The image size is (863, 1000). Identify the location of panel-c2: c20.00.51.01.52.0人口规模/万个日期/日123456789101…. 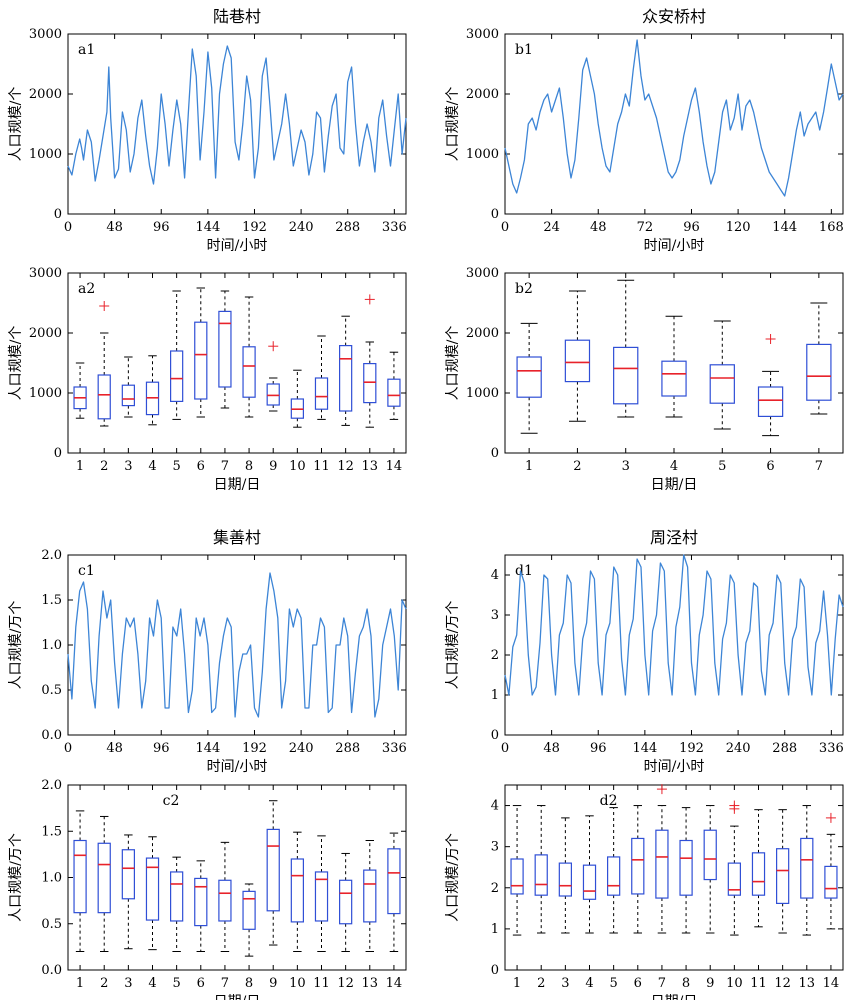
(207, 889).